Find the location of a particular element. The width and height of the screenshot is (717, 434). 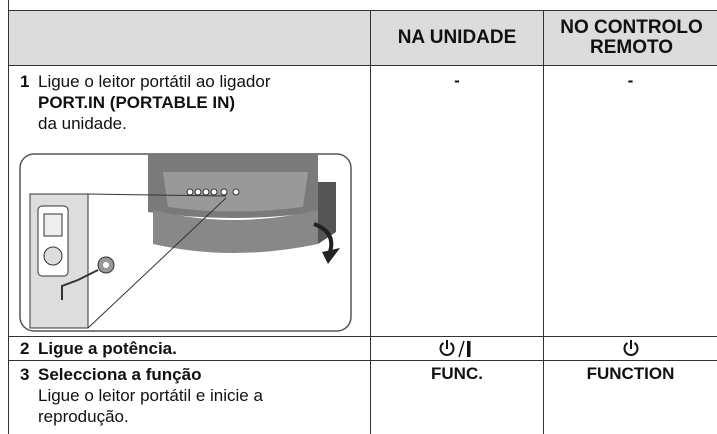

remote-action: - is located at coordinates (630, 80).